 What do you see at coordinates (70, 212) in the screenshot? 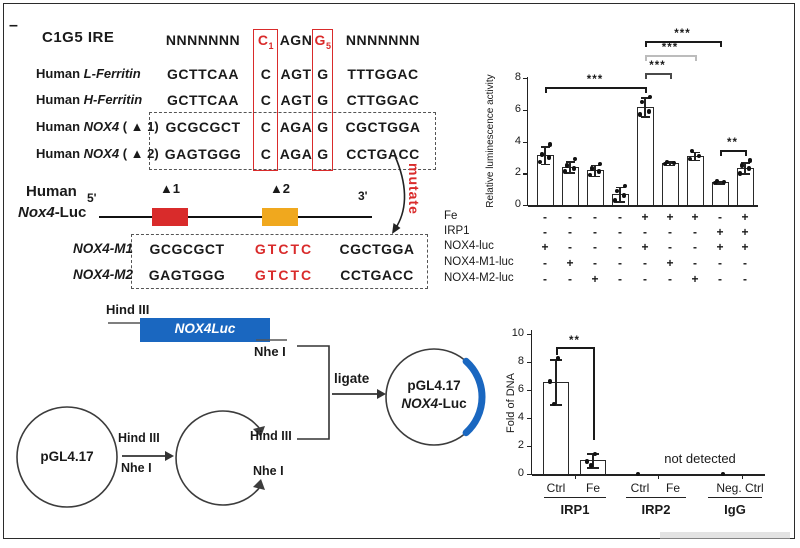
I see `construct-gene-rest: -Luc` at bounding box center [70, 212].